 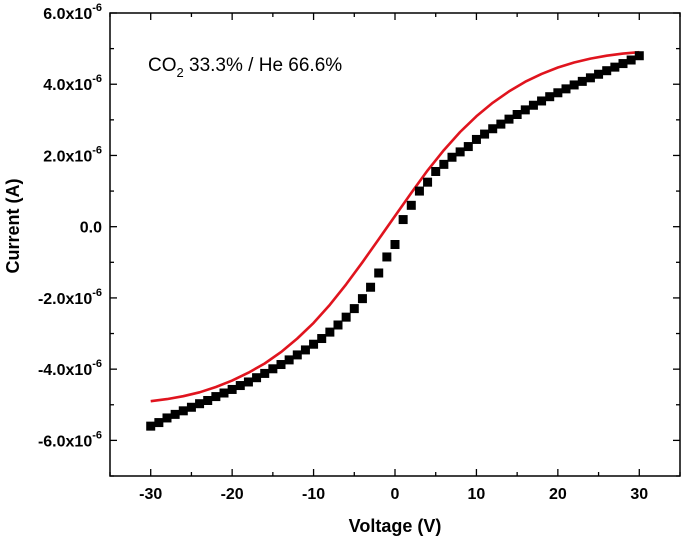 What do you see at coordinates (150, 494) in the screenshot?
I see `x-tick-label: -30` at bounding box center [150, 494].